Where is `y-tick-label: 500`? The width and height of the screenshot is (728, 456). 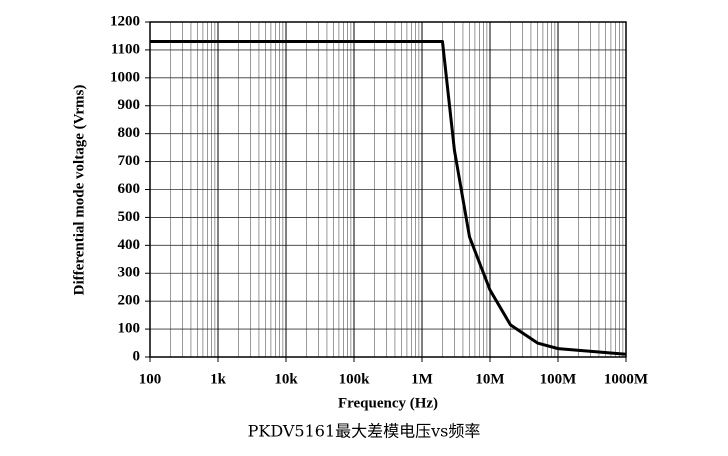 y-tick-label: 500 is located at coordinates (129, 217).